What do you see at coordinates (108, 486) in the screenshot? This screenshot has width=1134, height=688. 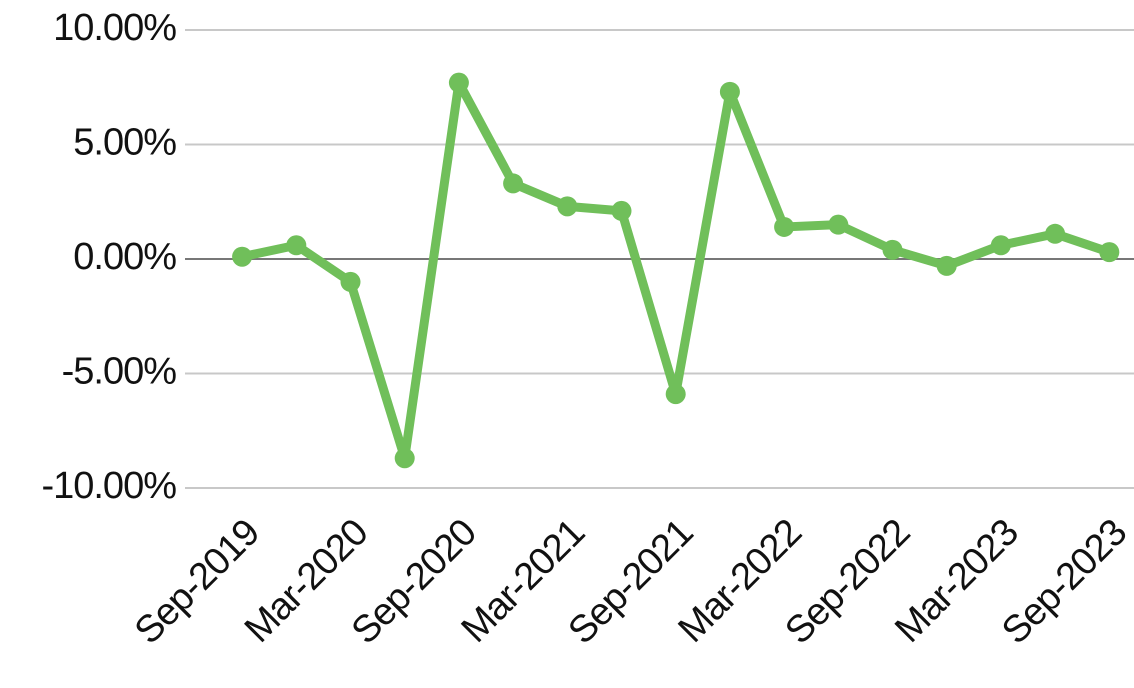 I see `y-tick-label: -10.00%` at bounding box center [108, 486].